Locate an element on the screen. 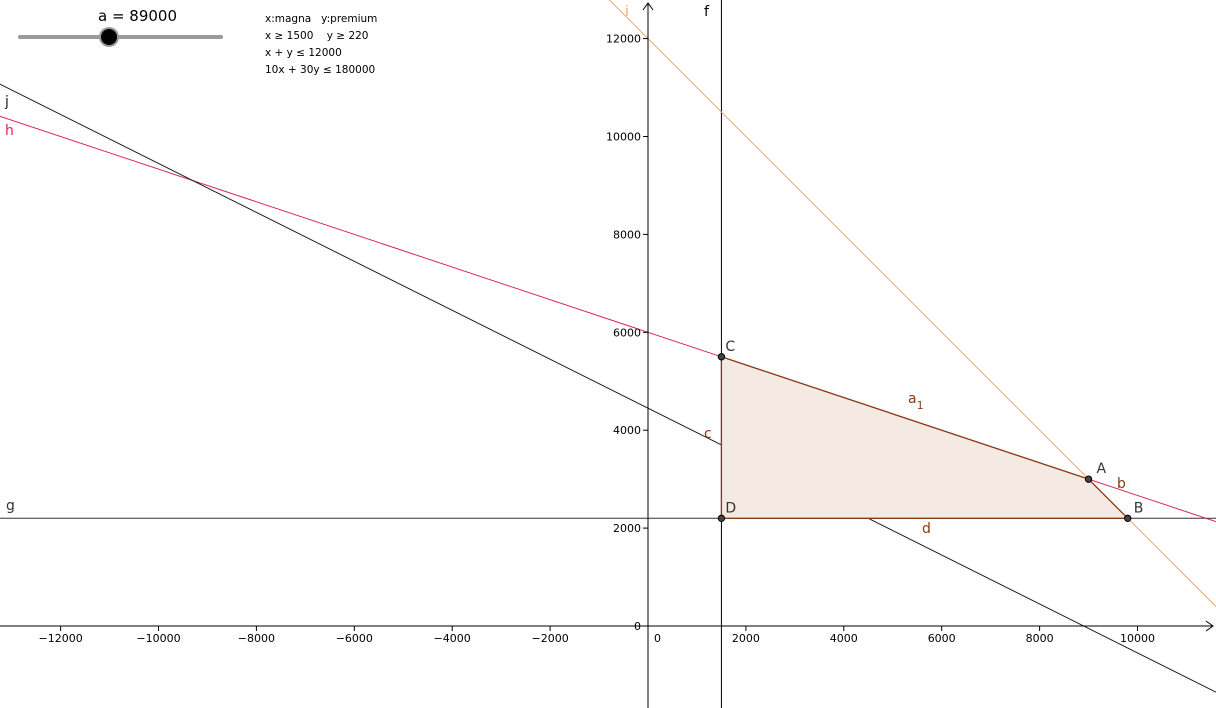 The image size is (1216, 708). line-label-g: g is located at coordinates (10, 506).